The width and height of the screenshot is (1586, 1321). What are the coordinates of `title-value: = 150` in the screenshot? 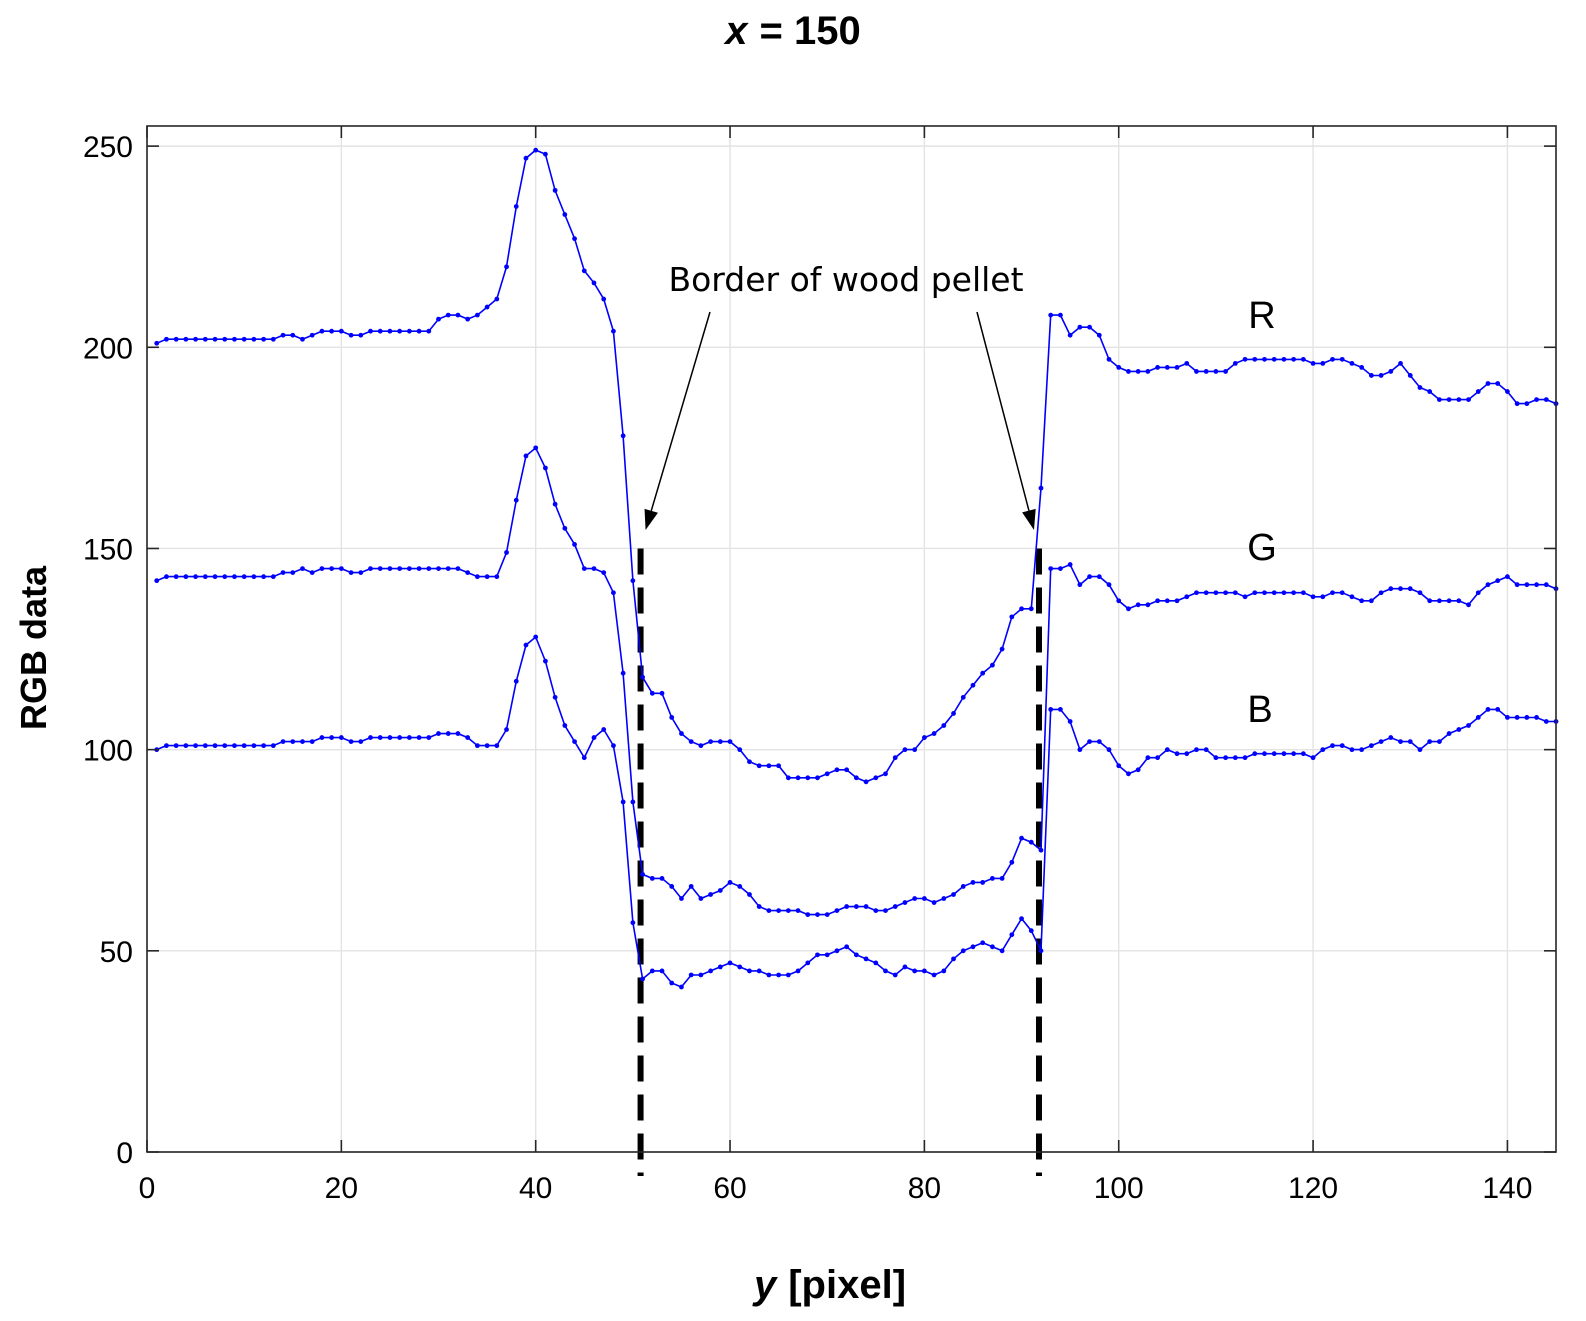 It's located at (810, 31).